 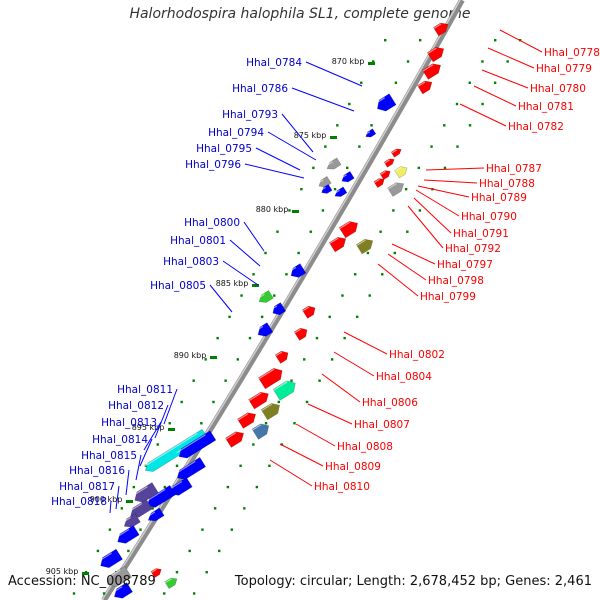 I want to click on gene-label-hhal_0782: Hhal_0782, so click(x=536, y=127).